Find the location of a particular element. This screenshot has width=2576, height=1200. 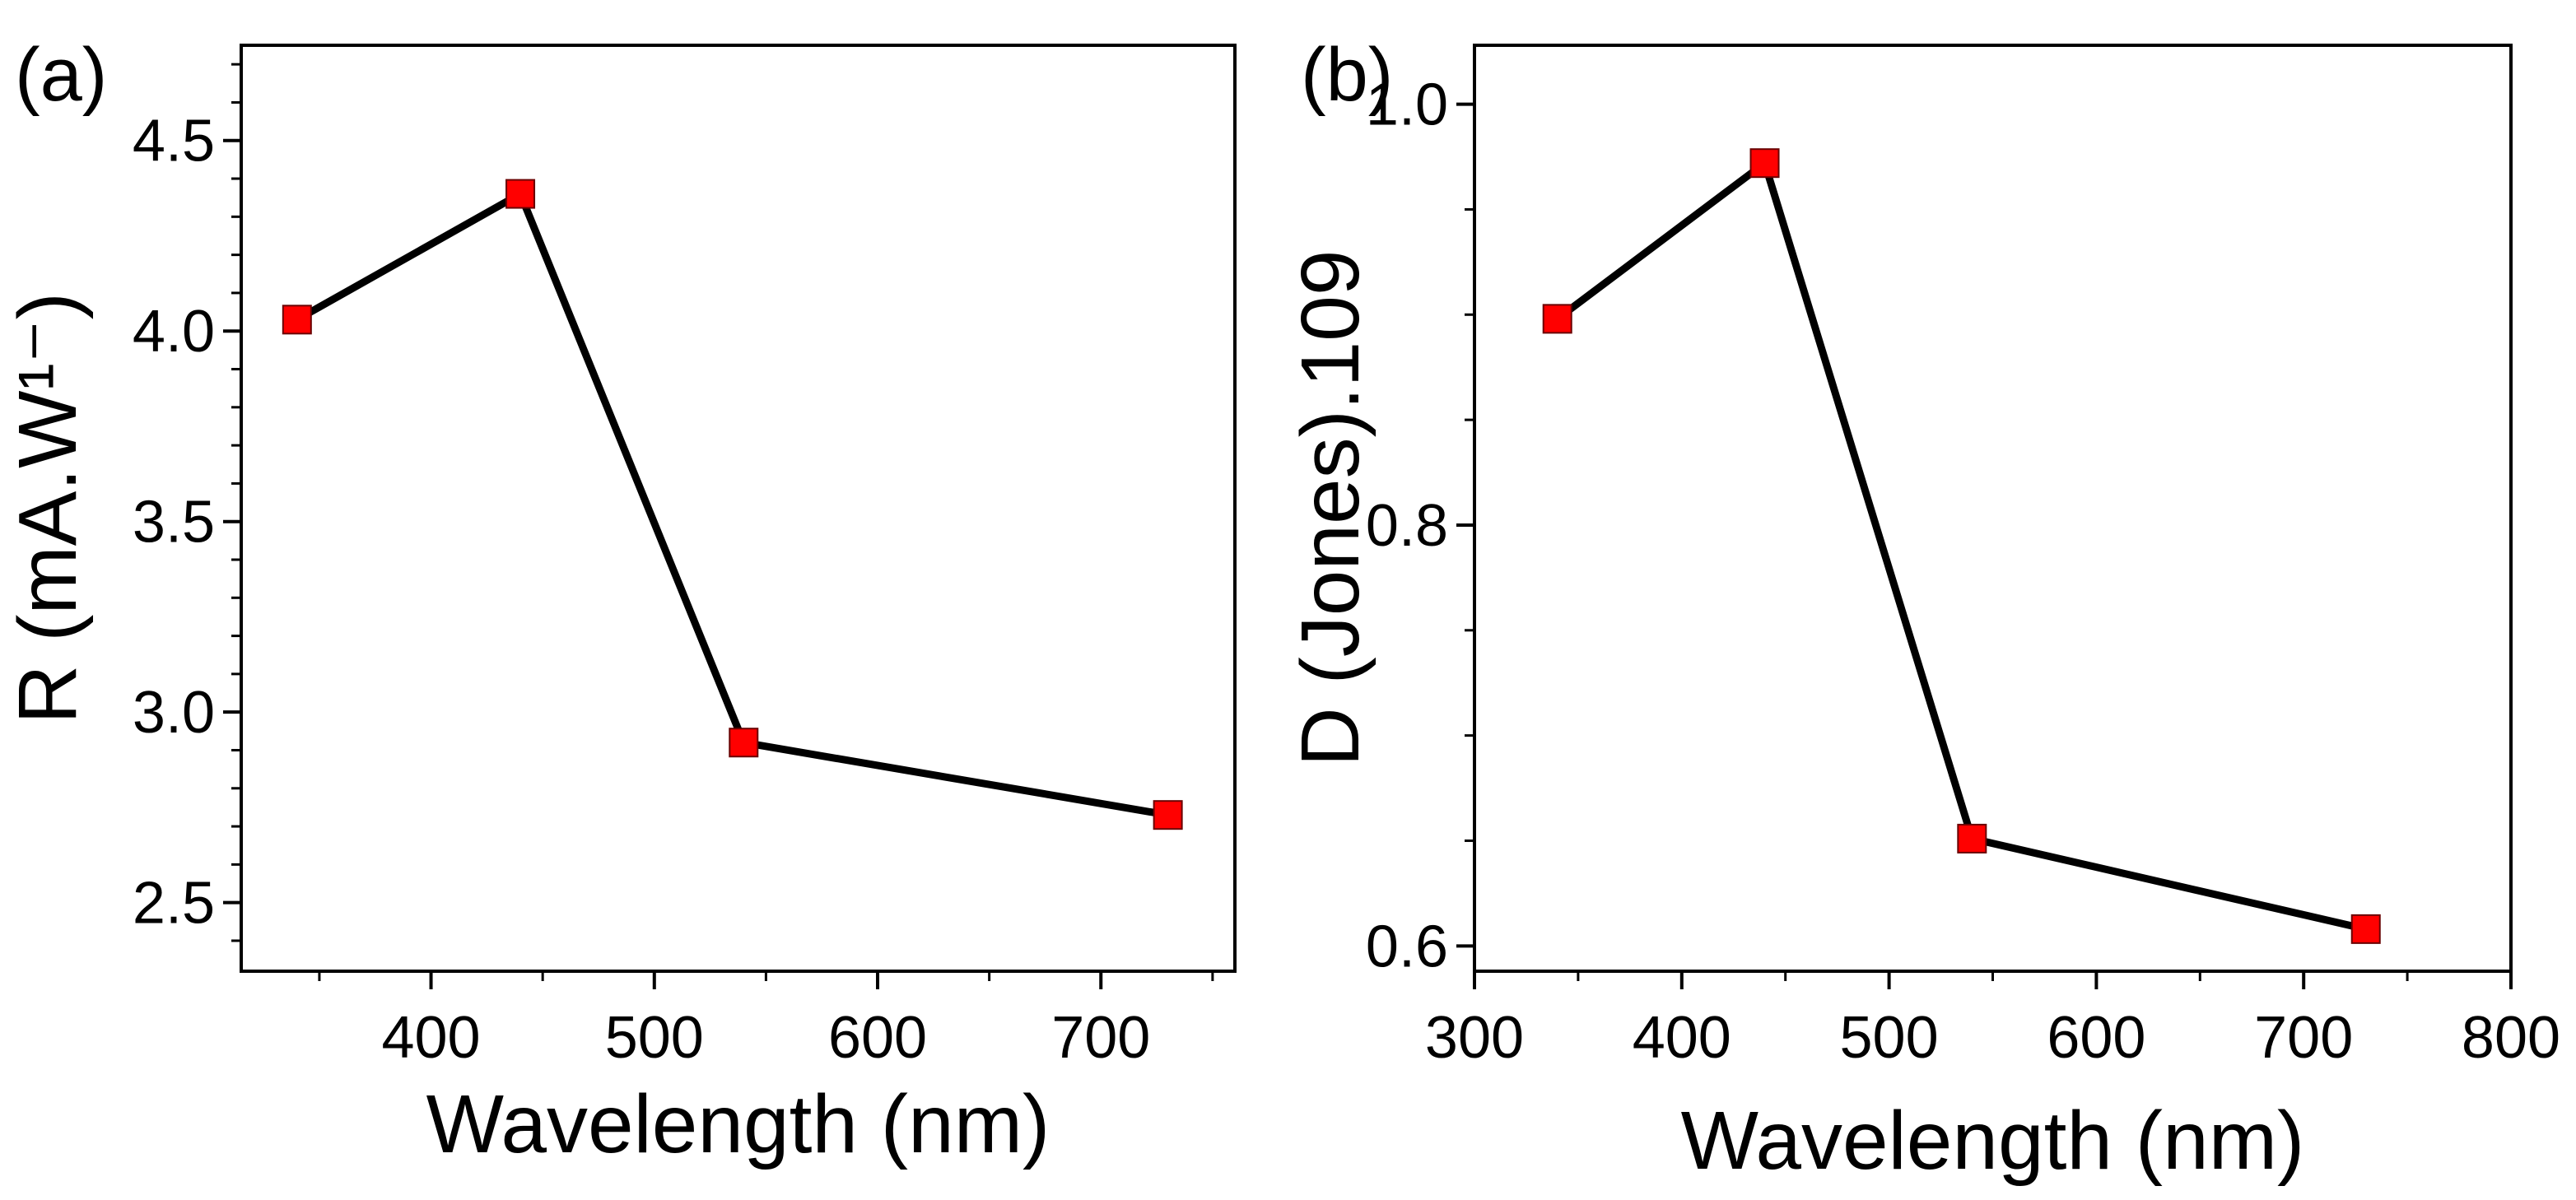

y-tick-label: 3.0 is located at coordinates (174, 713).